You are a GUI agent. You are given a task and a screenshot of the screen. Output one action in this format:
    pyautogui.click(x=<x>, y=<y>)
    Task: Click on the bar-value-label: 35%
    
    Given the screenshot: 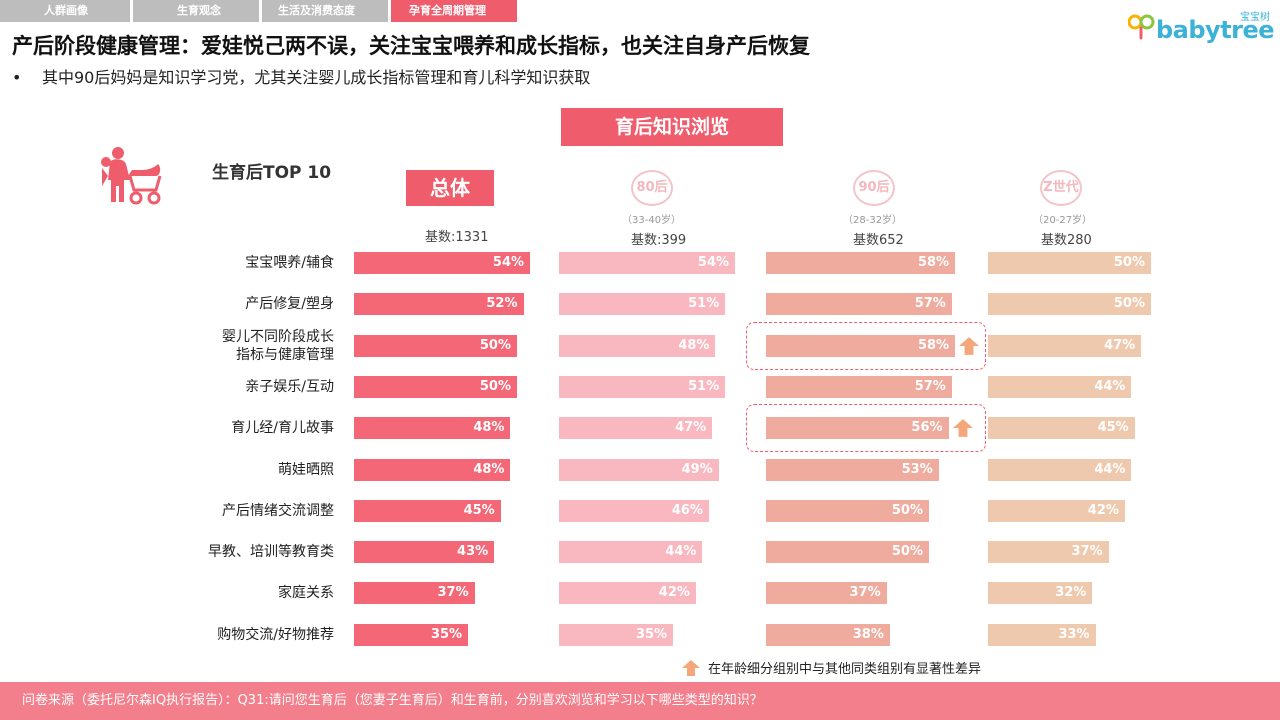 What is the action you would take?
    pyautogui.click(x=651, y=634)
    